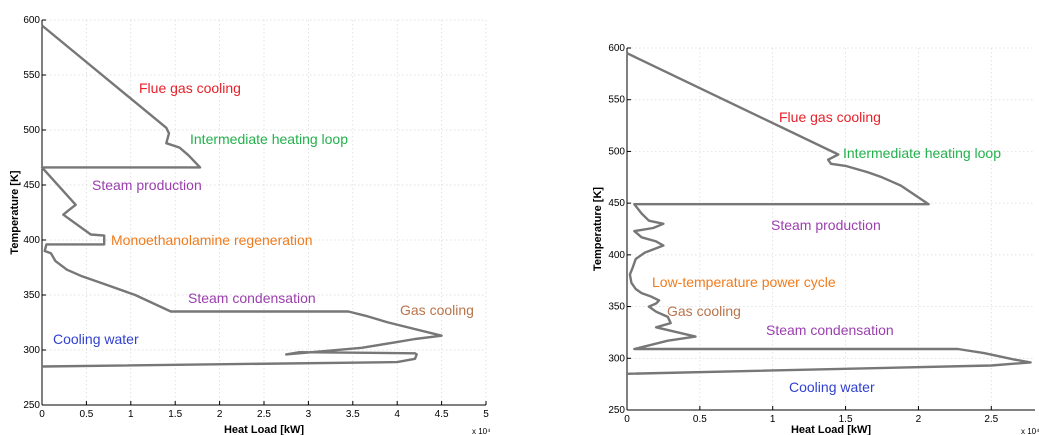 Image resolution: width=1039 pixels, height=435 pixels. What do you see at coordinates (212, 240) in the screenshot?
I see `chart1-annotation-label: Monoethanolamine regeneration` at bounding box center [212, 240].